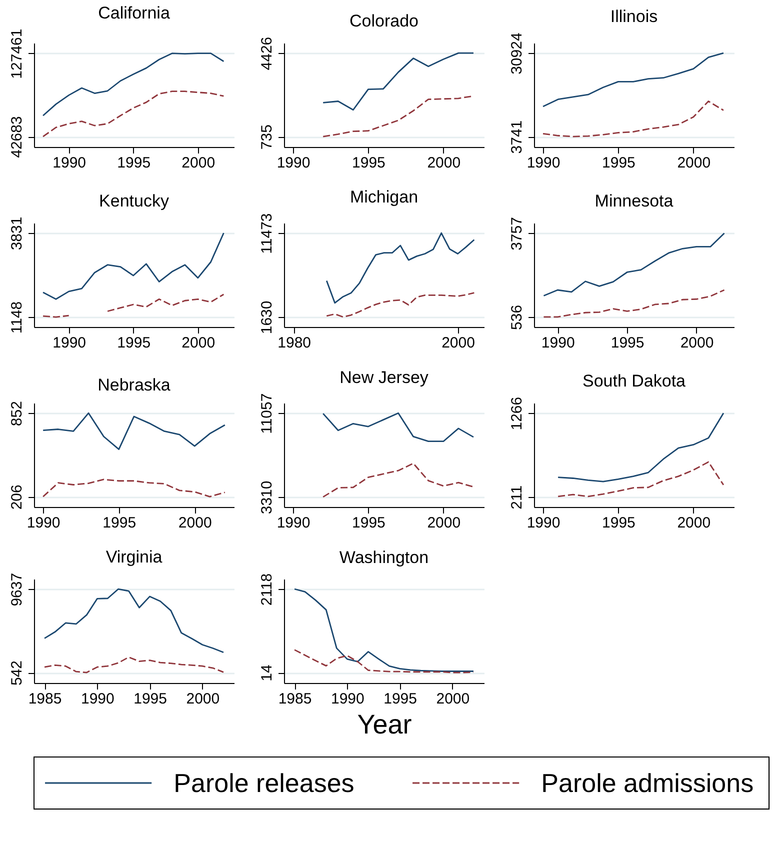 This screenshot has width=782, height=852. I want to click on chart-title: Nebraska, so click(134, 385).